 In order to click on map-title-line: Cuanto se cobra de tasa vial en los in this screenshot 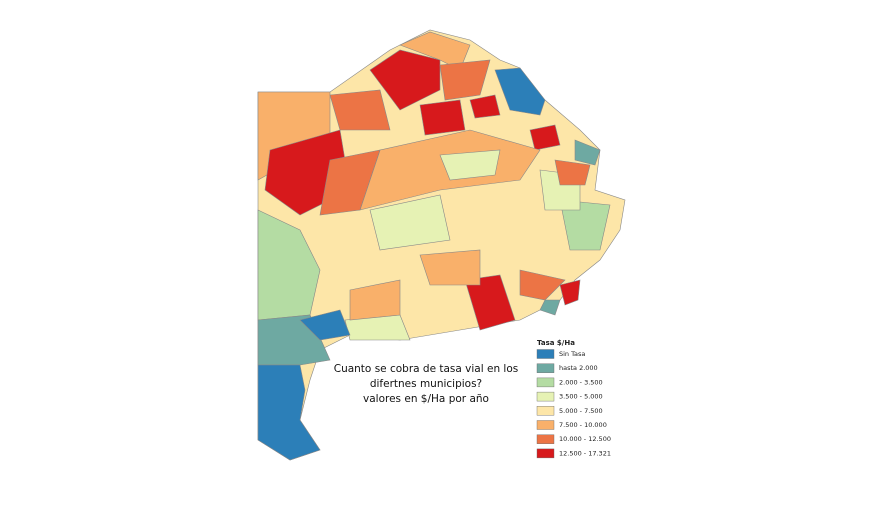, I will do `click(426, 369)`.